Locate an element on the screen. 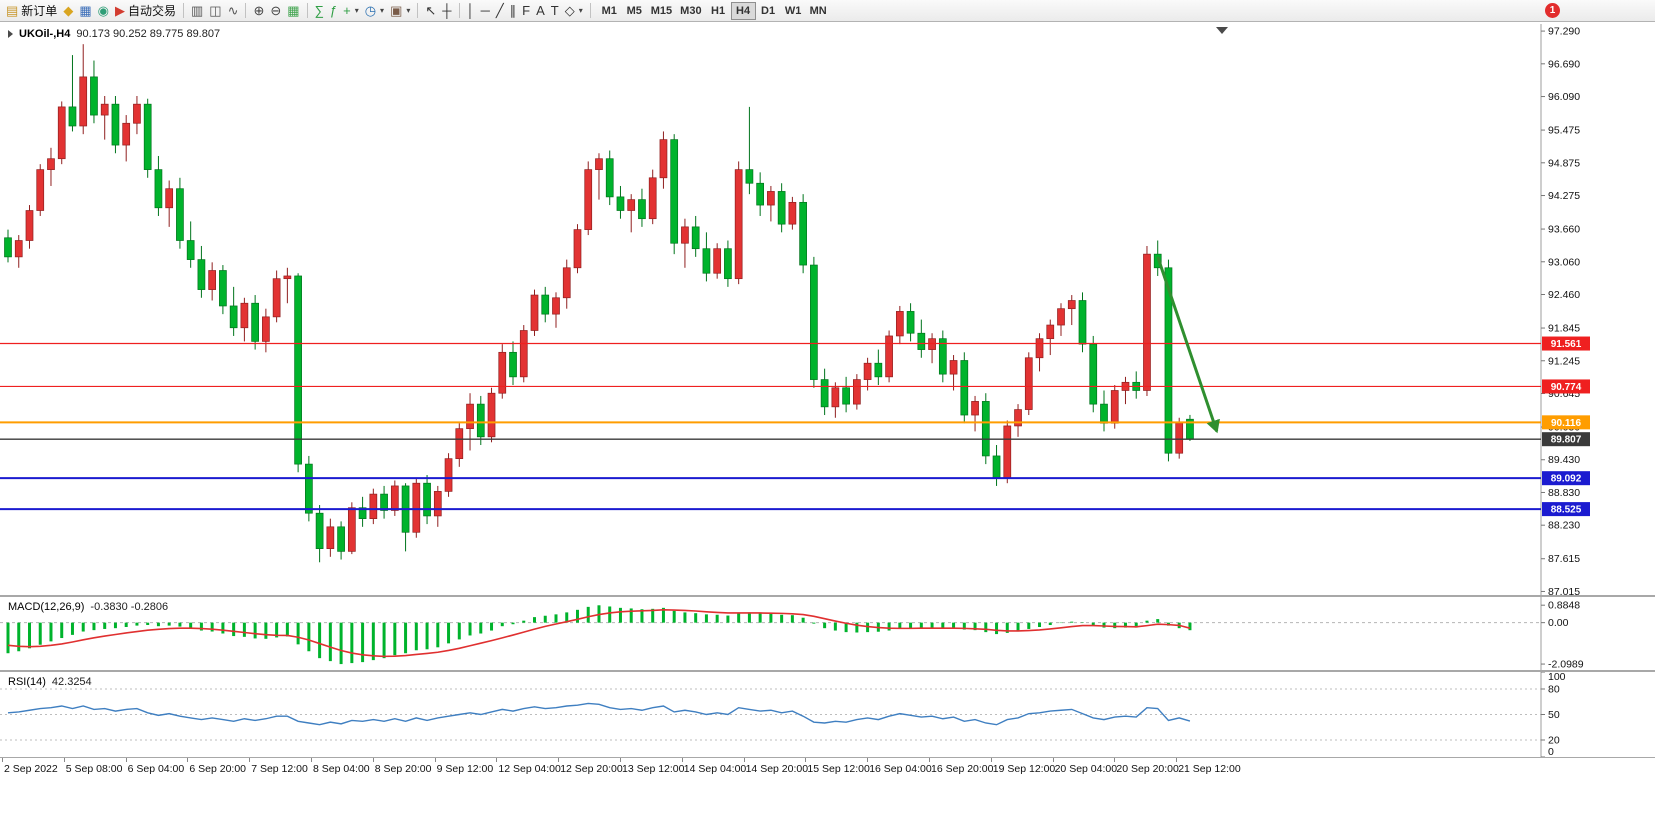 Image resolution: width=1655 pixels, height=822 pixels. price-axis-label: 88.230 is located at coordinates (1564, 526).